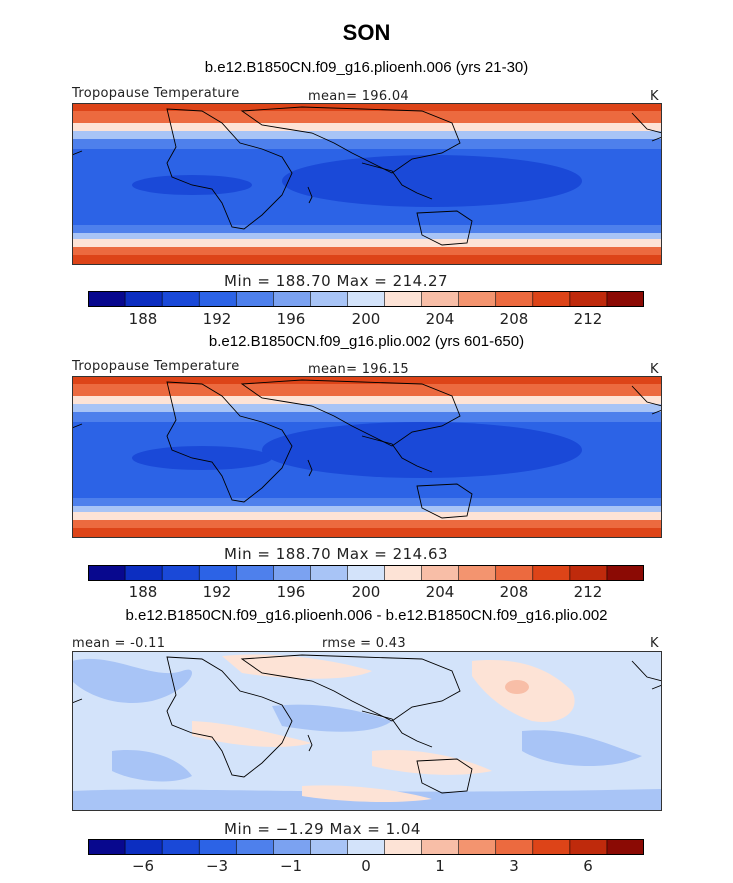 This screenshot has height=883, width=733. I want to click on panel-1-colorbar-ticks: 188 192 196 200 204 208 212, so click(366, 320).